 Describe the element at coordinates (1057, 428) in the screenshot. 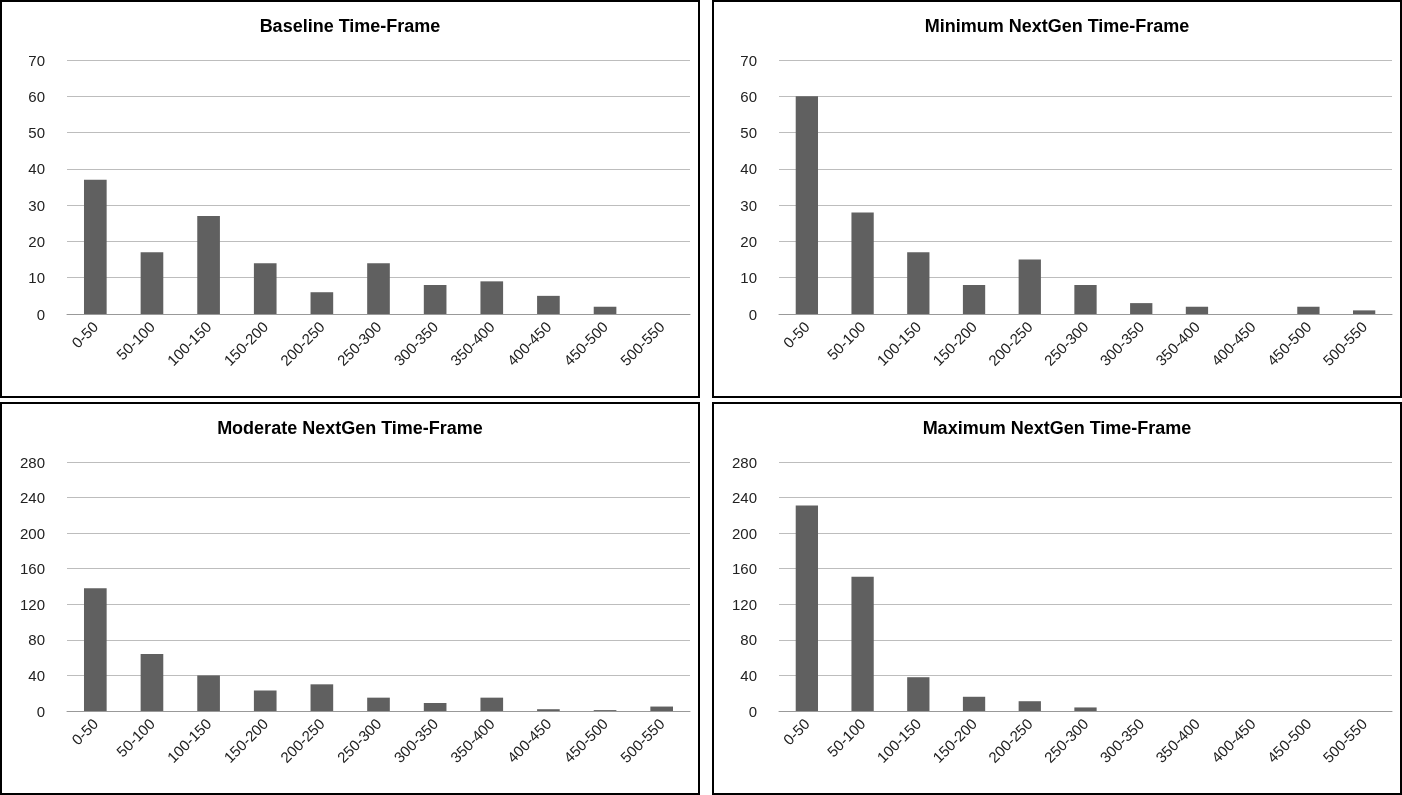

I see `chart-title: Maximum NextGen Time-Frame` at that location.